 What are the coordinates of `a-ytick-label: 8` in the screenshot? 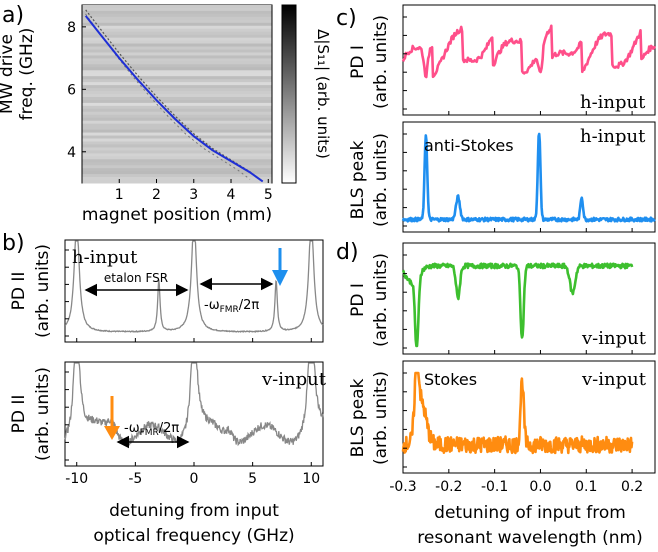 It's located at (71, 28).